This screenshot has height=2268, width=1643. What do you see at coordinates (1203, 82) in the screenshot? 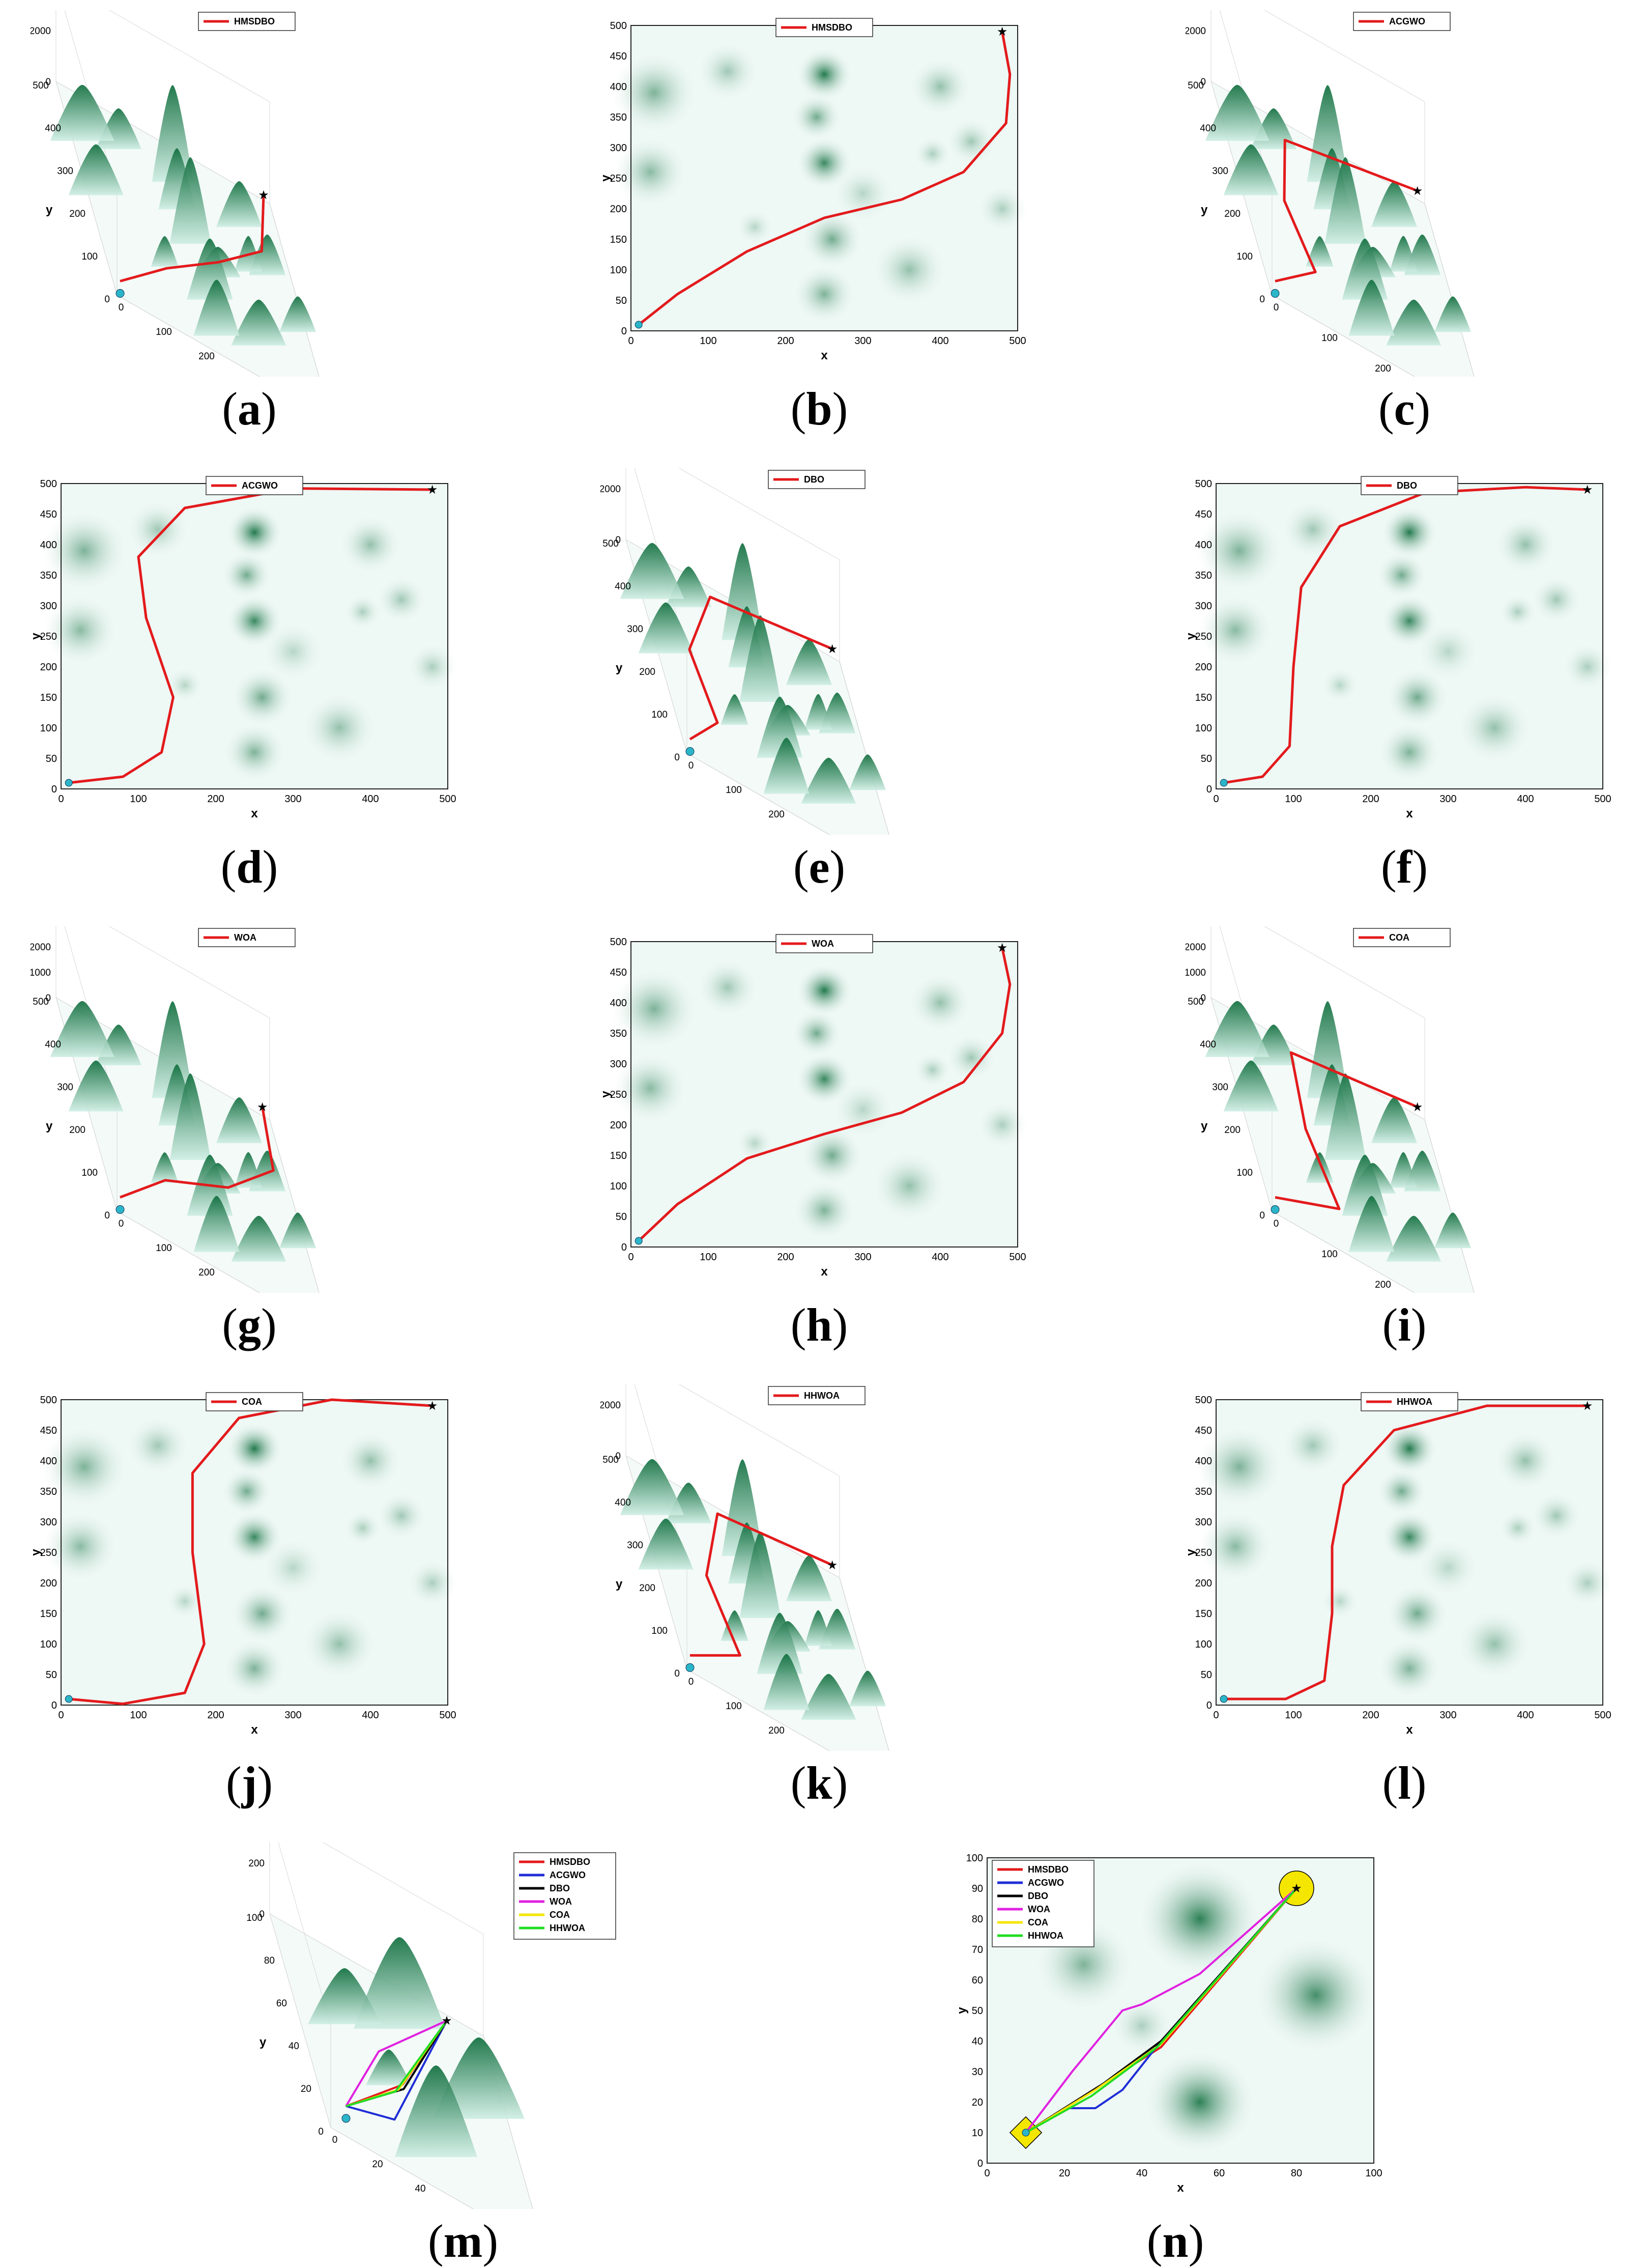
I see `z-tick-label: 0` at bounding box center [1203, 82].